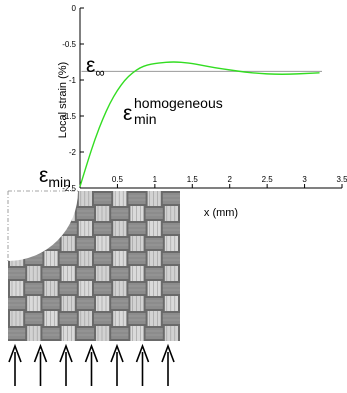 The image size is (347, 393). Describe the element at coordinates (63, 100) in the screenshot. I see `y-axis-label: Local strain (%)` at that location.